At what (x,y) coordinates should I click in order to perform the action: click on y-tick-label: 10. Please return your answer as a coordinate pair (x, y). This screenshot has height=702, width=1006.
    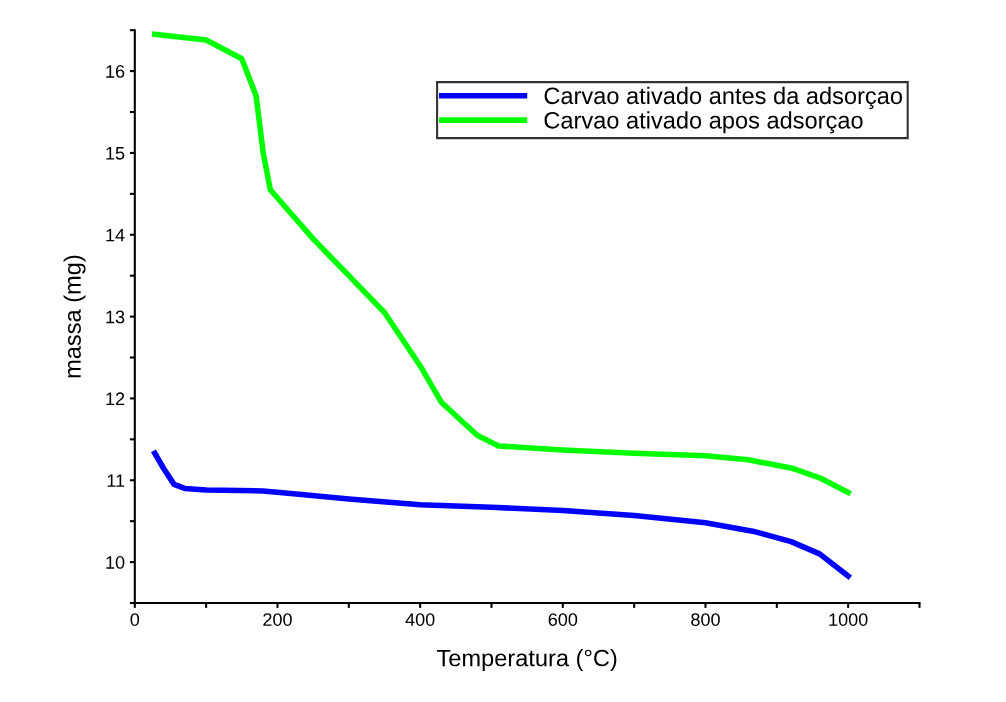
    Looking at the image, I should click on (115, 562).